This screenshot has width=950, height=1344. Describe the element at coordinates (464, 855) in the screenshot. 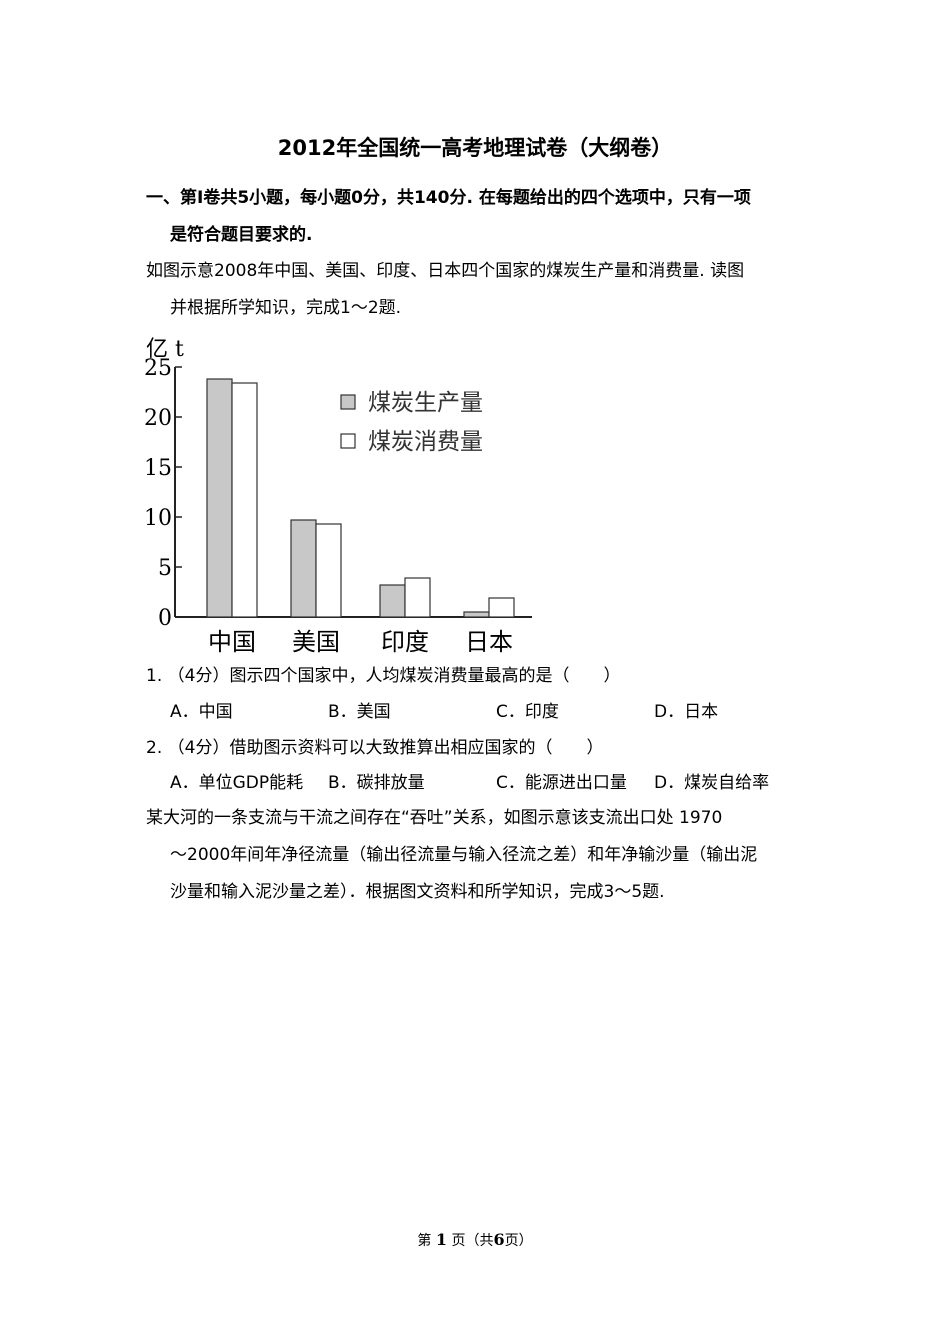

I see `intro2-text-cont1: ～2000年间年净径流量（输出径流量与输入径流之差）和年净输沙量（输出泥` at that location.